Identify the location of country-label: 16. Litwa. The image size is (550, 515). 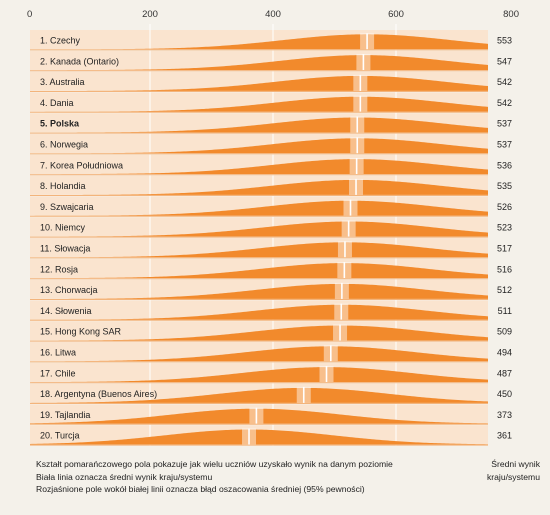
(58, 353).